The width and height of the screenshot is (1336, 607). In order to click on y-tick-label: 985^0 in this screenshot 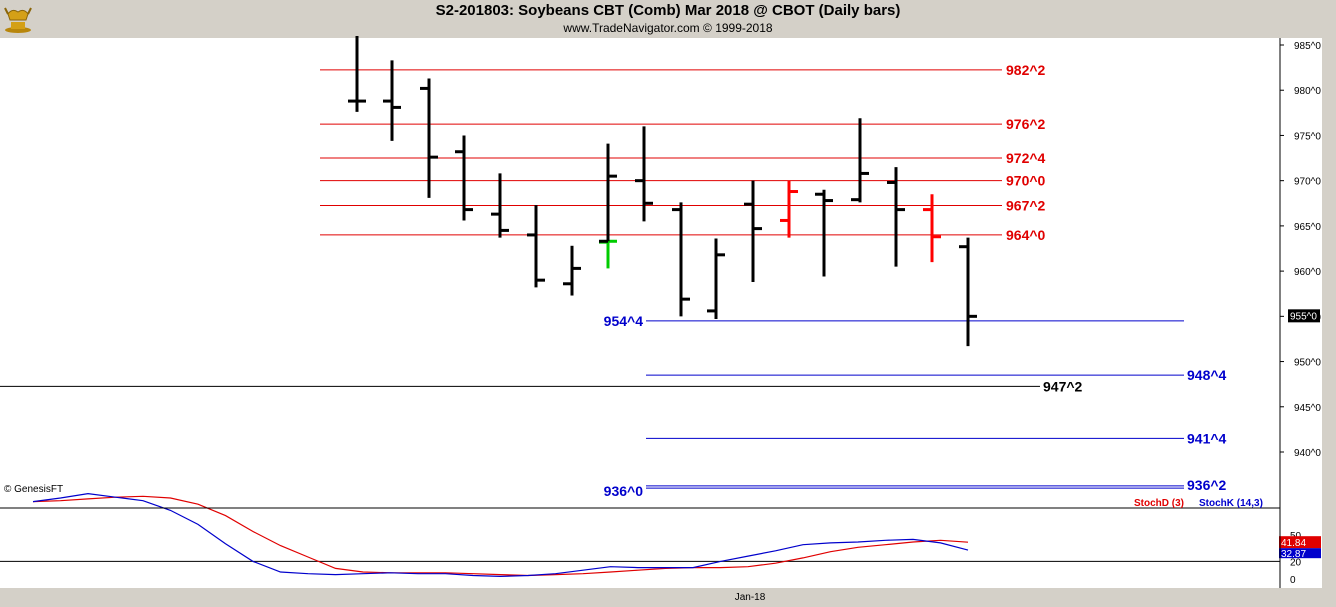, I will do `click(1307, 46)`.